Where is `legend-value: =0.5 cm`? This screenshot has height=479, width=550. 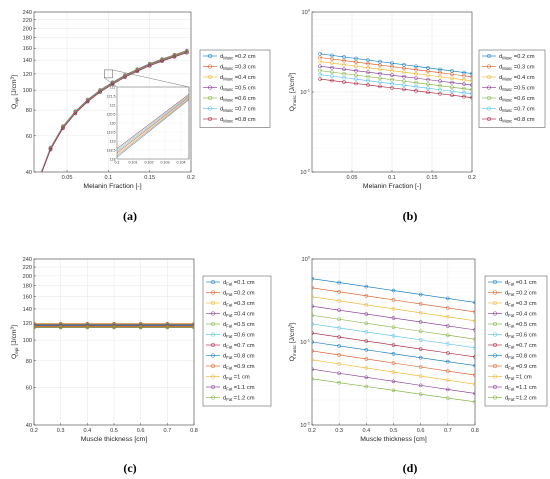
legend-value: =0.5 cm is located at coordinates (524, 89).